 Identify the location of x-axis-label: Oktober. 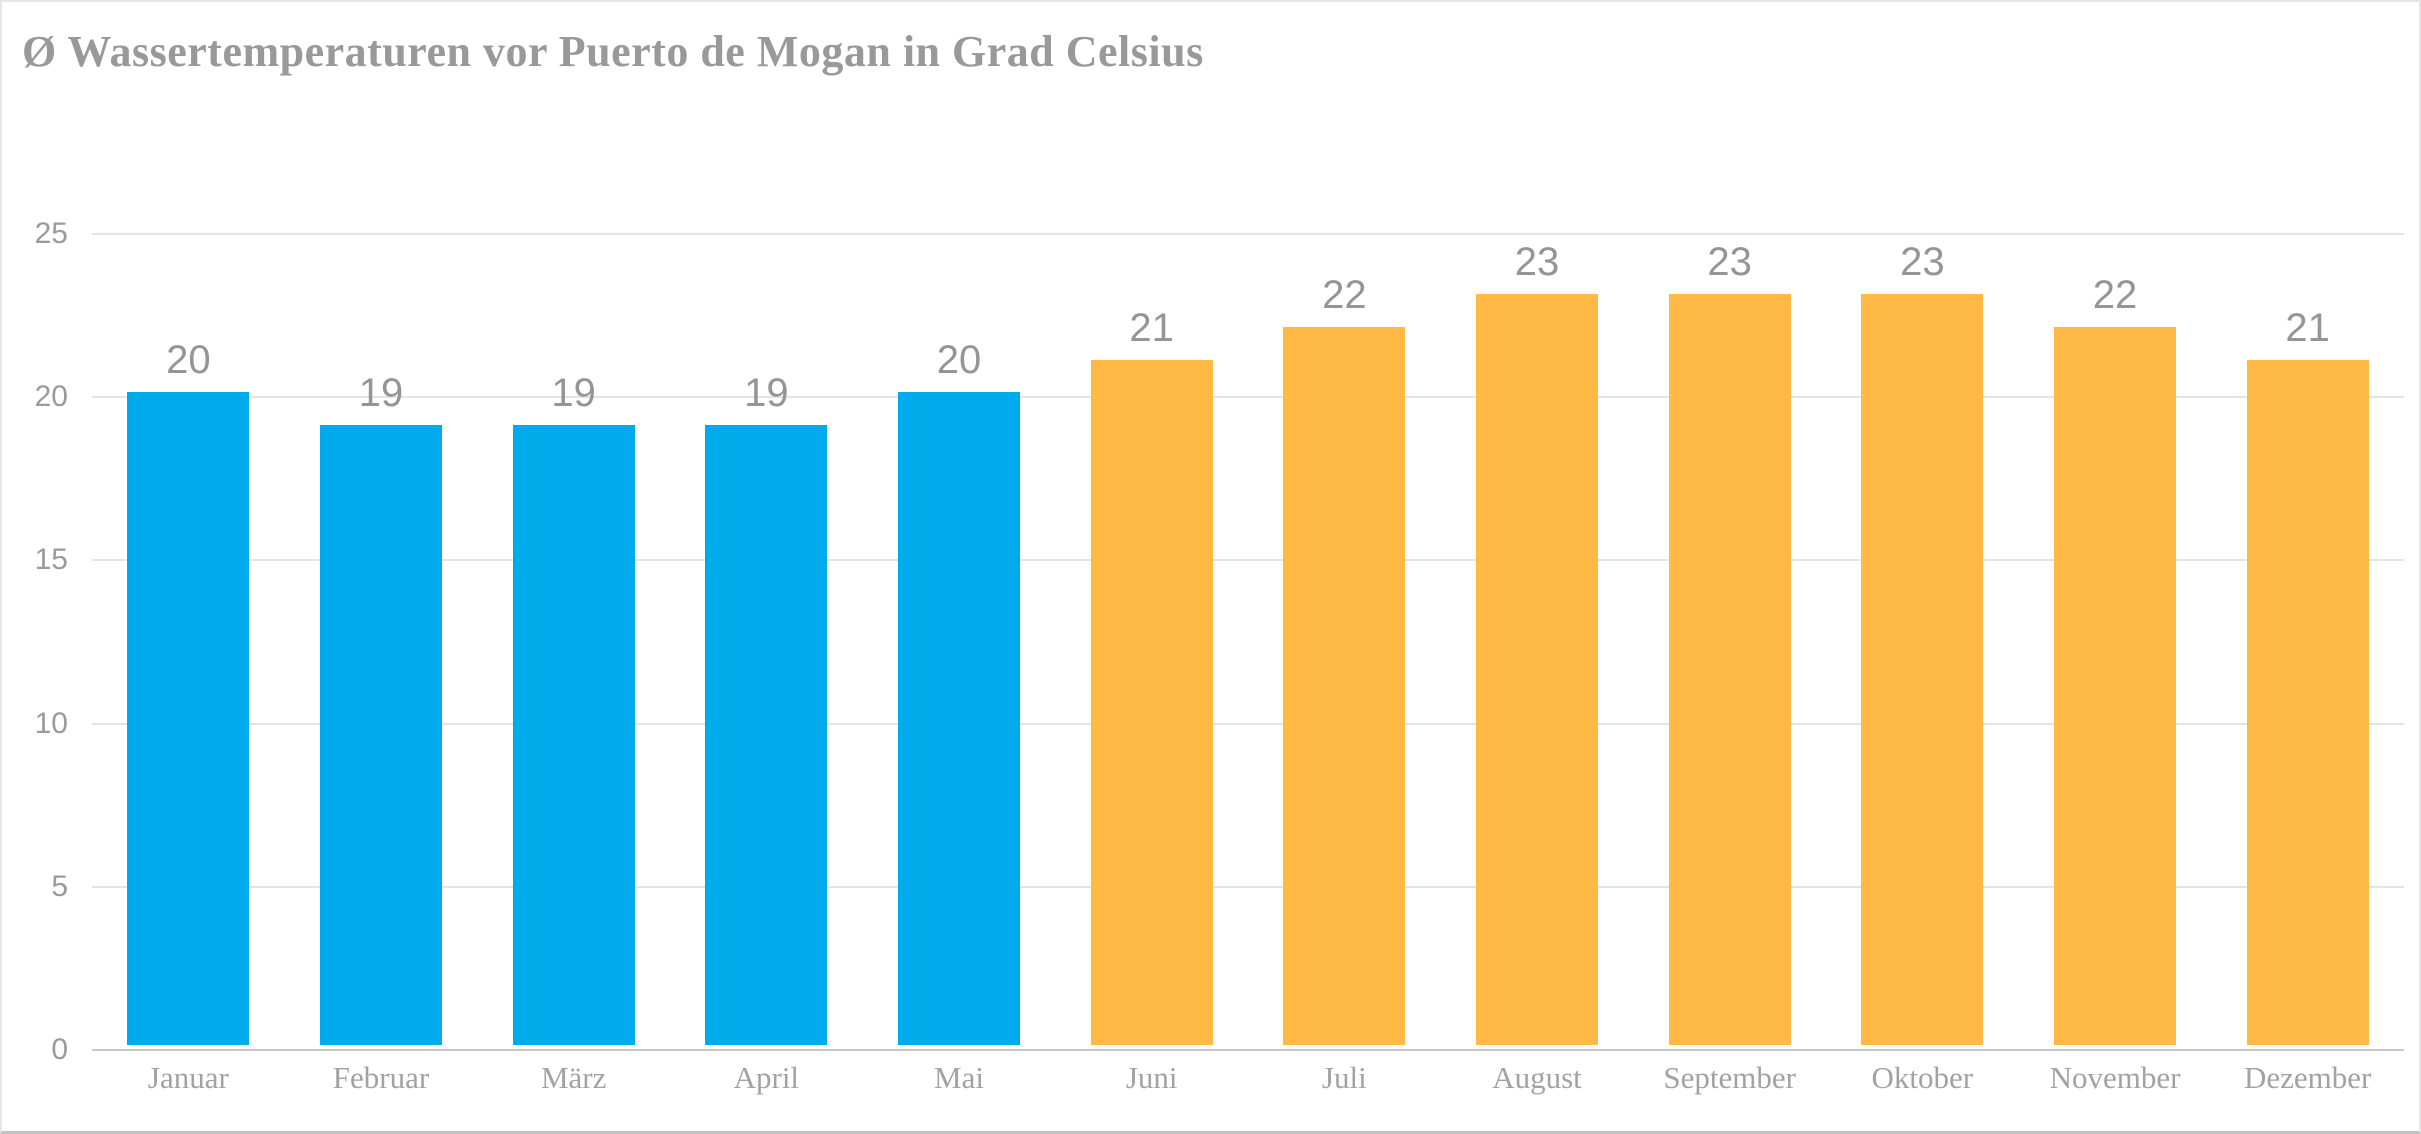
(1922, 1077).